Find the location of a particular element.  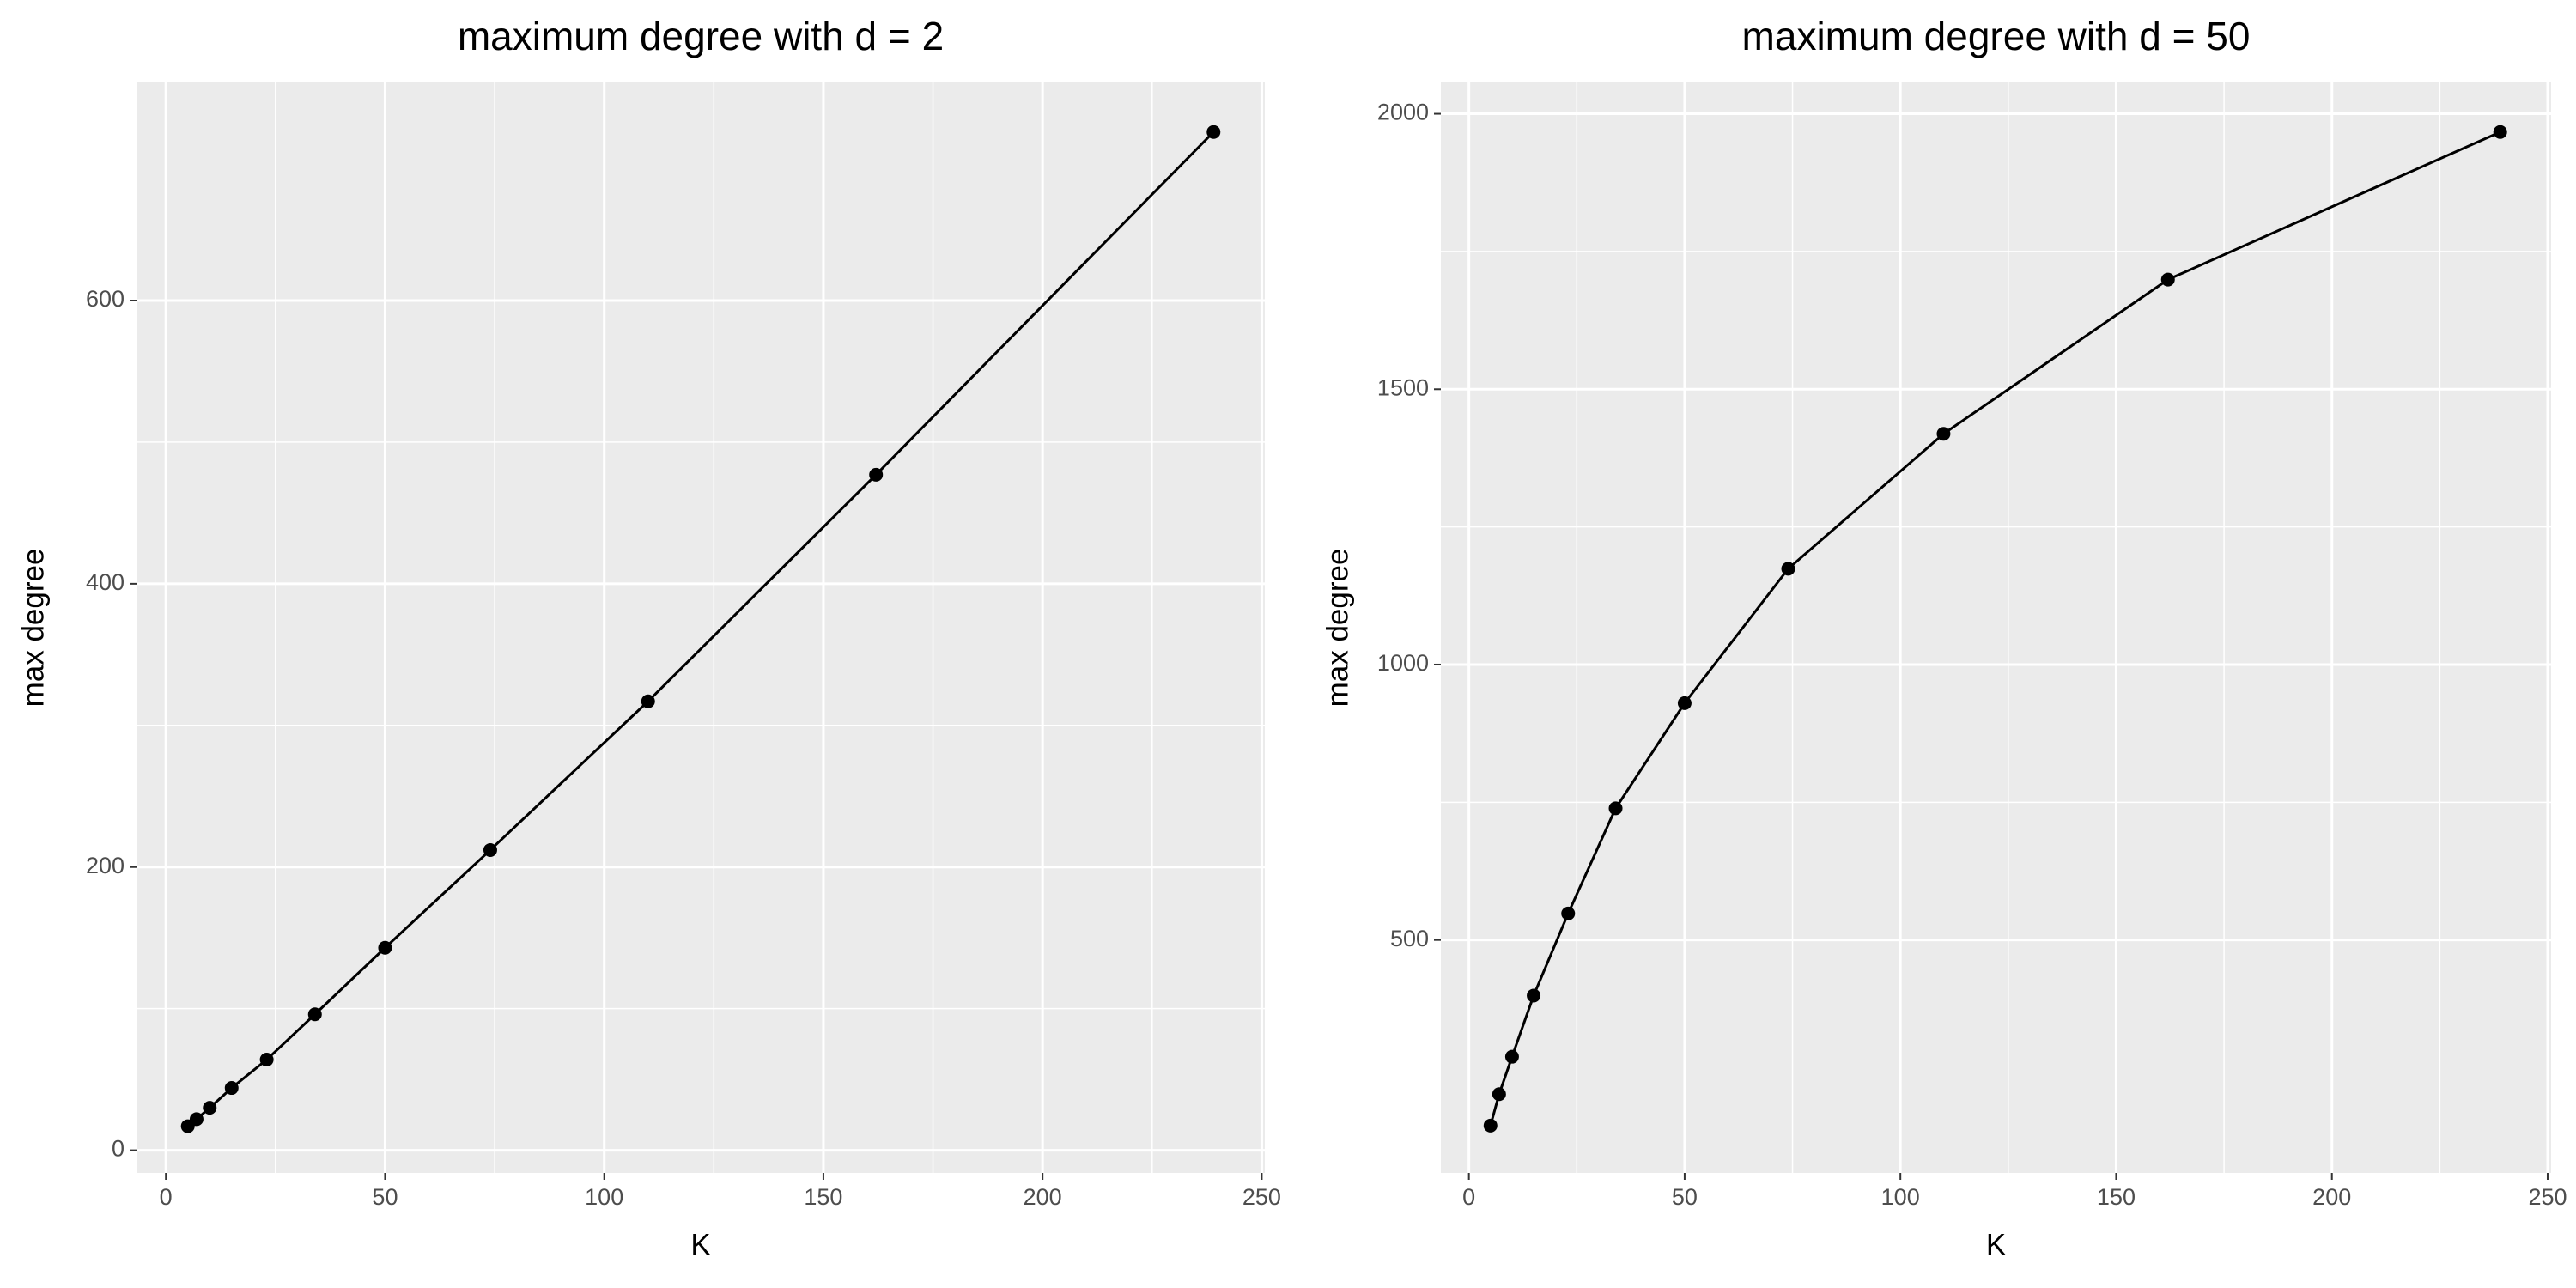

y-tick-label: 0 is located at coordinates (118, 1149).